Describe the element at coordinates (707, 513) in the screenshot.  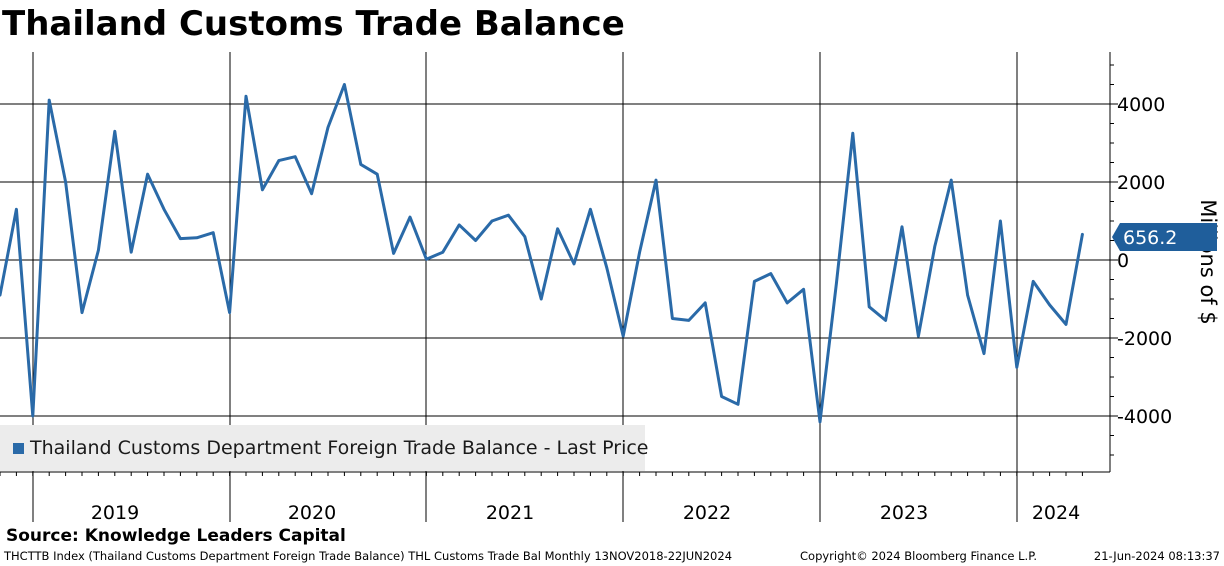
I see `x-tick-label-2022: 2022` at that location.